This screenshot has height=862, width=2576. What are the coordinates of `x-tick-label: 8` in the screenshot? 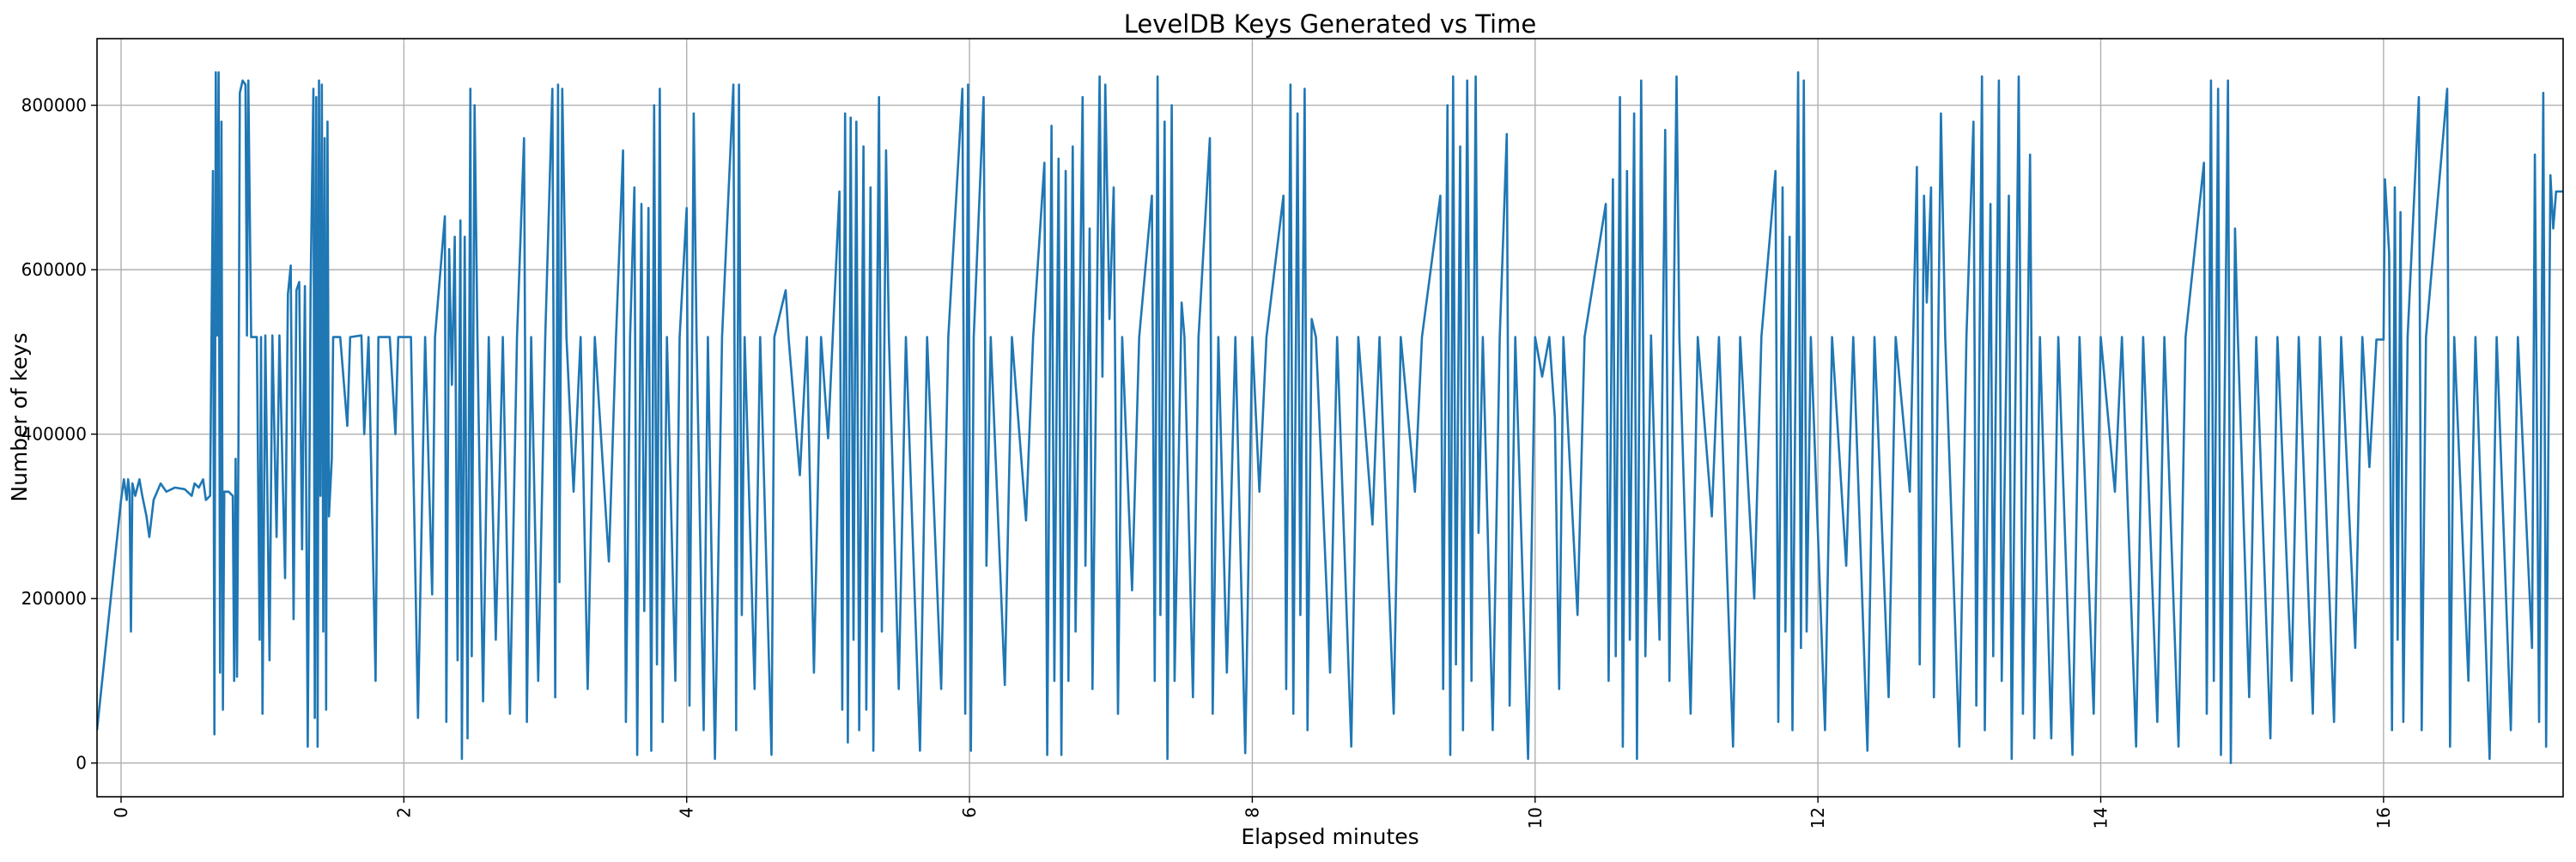 It's located at (1252, 812).